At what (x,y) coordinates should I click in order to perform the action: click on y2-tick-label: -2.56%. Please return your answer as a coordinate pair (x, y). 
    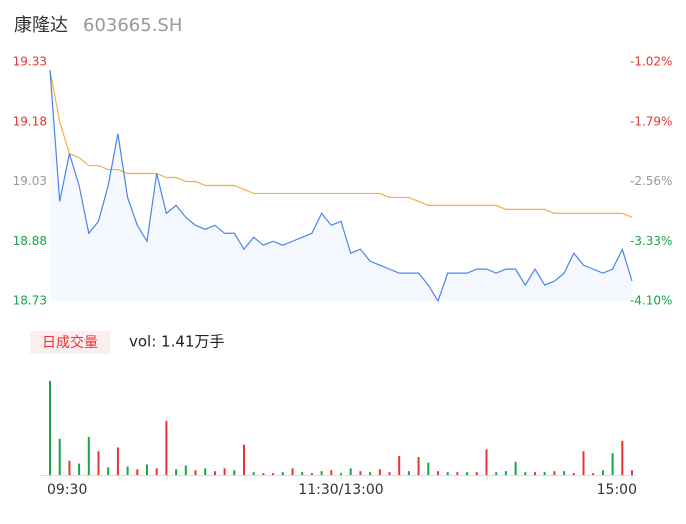
    Looking at the image, I should click on (651, 181).